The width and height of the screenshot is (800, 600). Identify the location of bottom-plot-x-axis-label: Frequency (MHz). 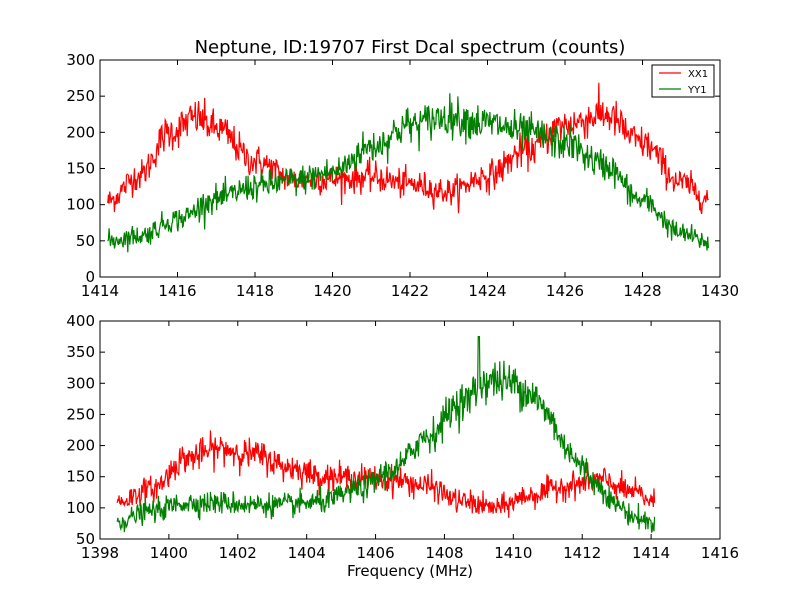
(410, 571).